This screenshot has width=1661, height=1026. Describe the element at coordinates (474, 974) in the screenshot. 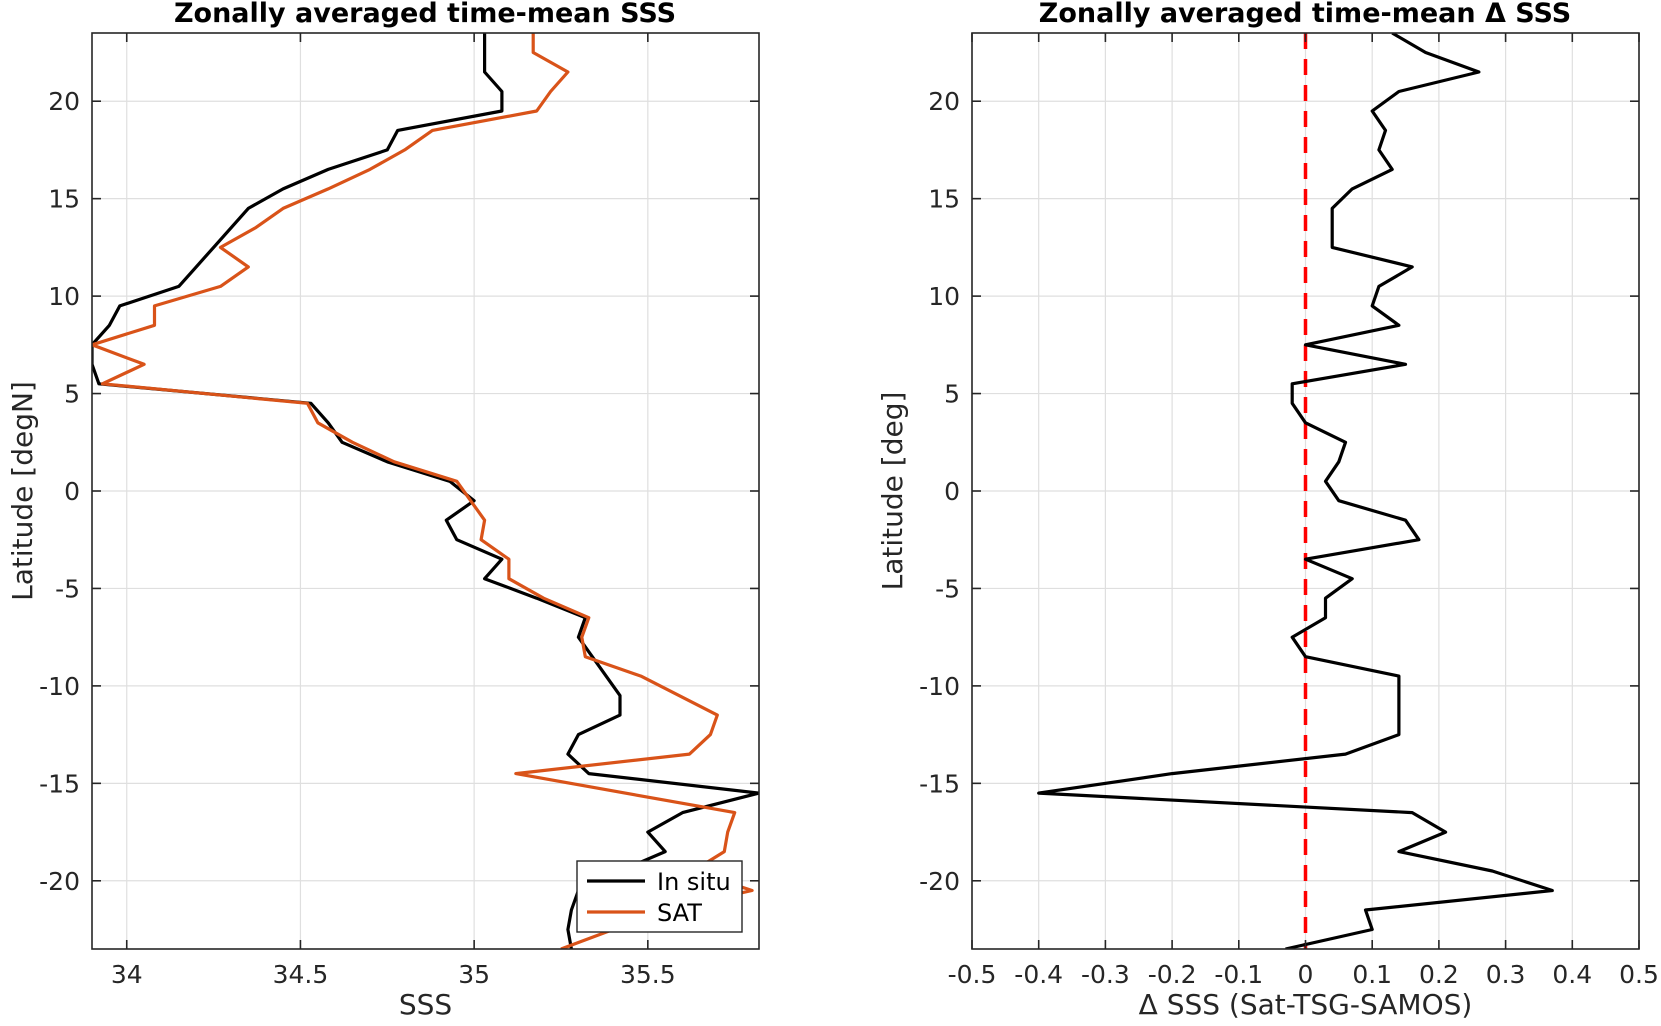

I see `x-tick-label: 35` at that location.